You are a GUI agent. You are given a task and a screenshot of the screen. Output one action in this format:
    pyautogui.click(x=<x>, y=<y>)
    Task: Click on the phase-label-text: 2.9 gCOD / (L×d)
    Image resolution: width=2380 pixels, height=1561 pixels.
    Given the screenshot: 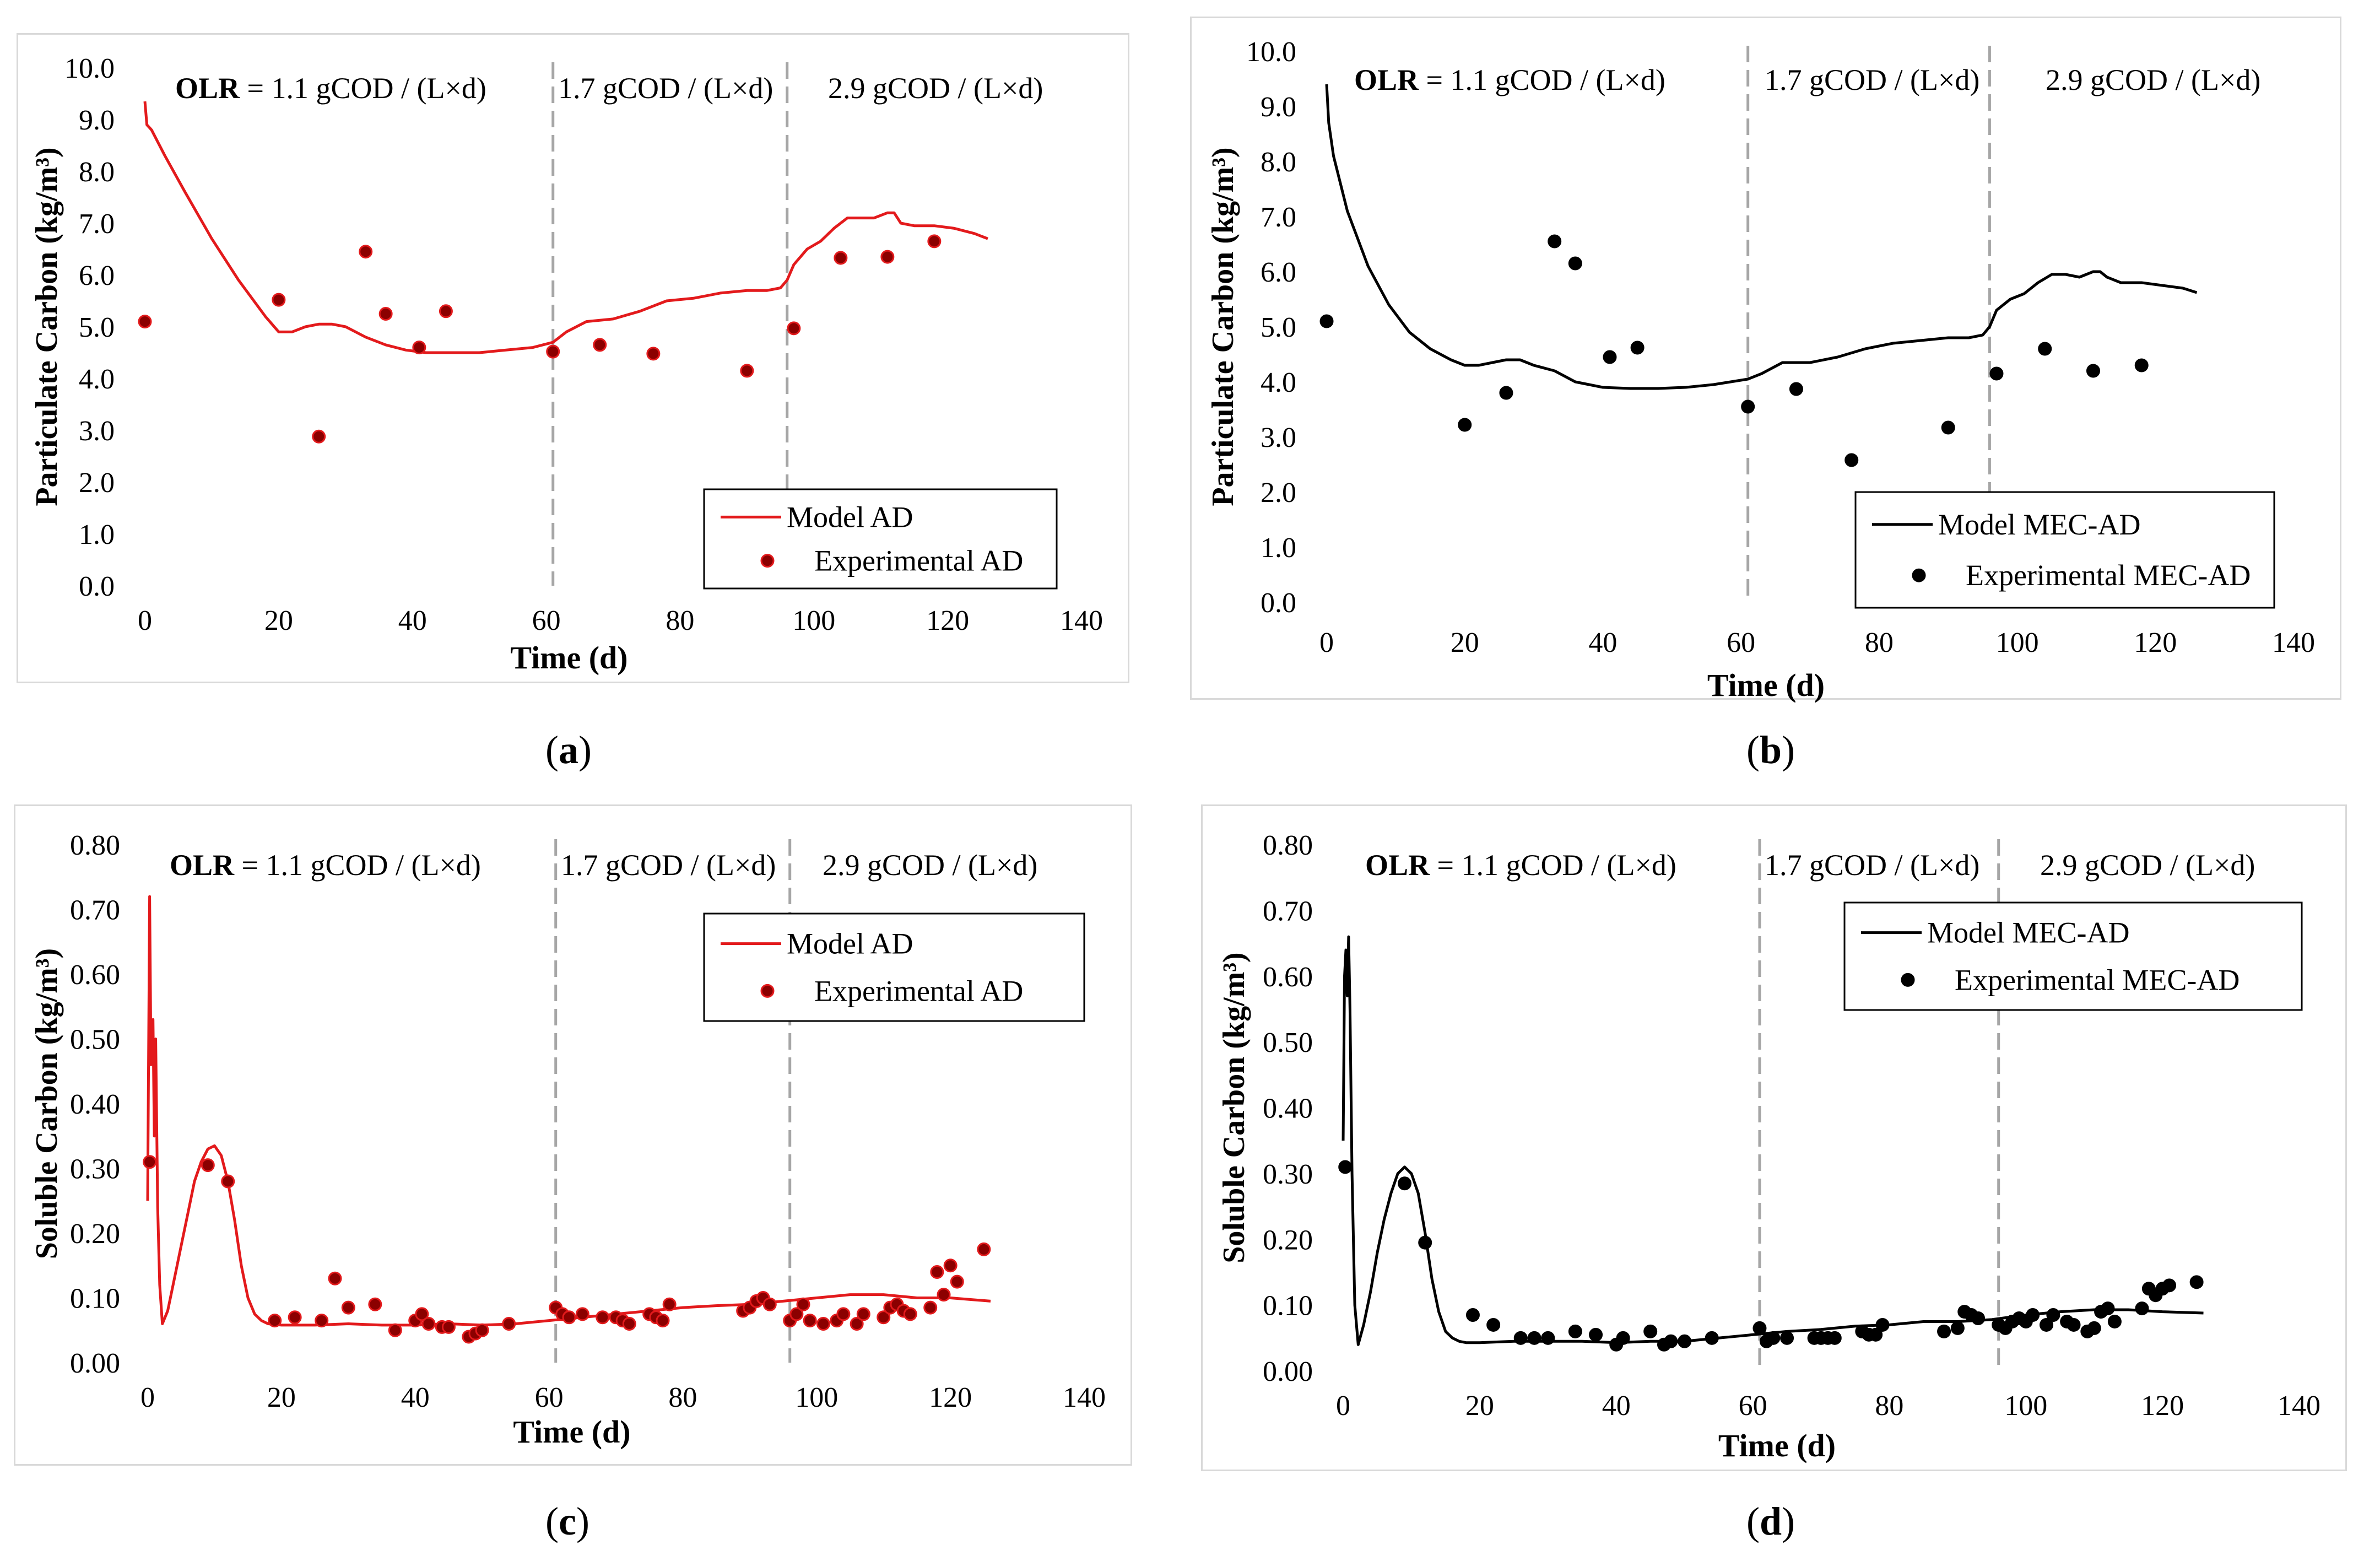 What is the action you would take?
    pyautogui.click(x=2153, y=79)
    